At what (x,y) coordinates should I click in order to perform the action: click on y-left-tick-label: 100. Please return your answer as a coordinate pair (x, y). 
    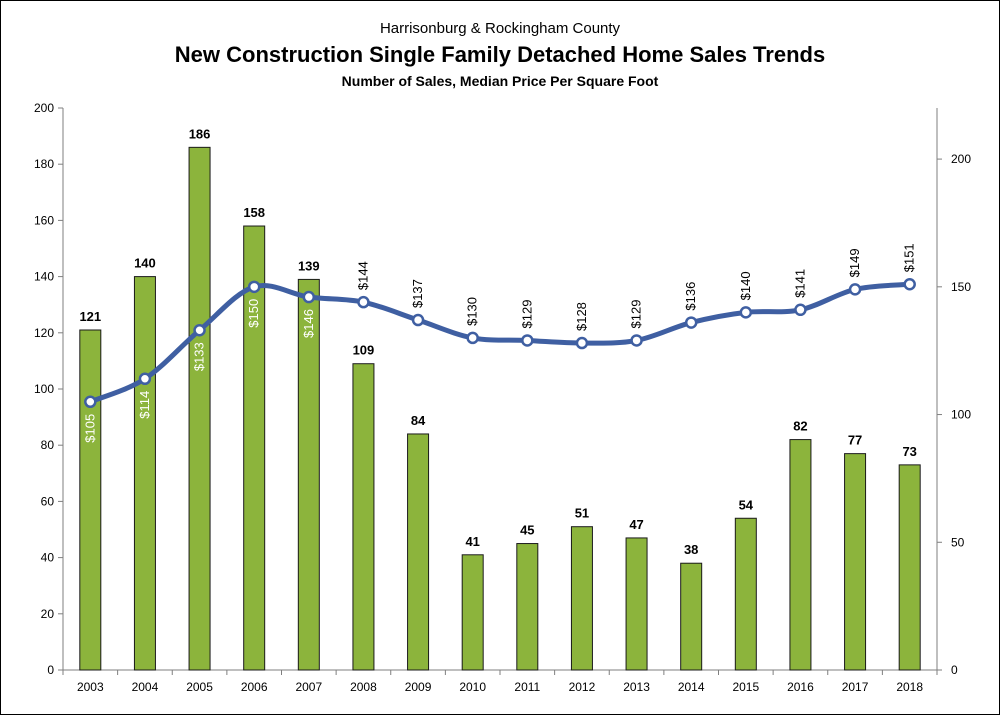
    Looking at the image, I should click on (44, 389).